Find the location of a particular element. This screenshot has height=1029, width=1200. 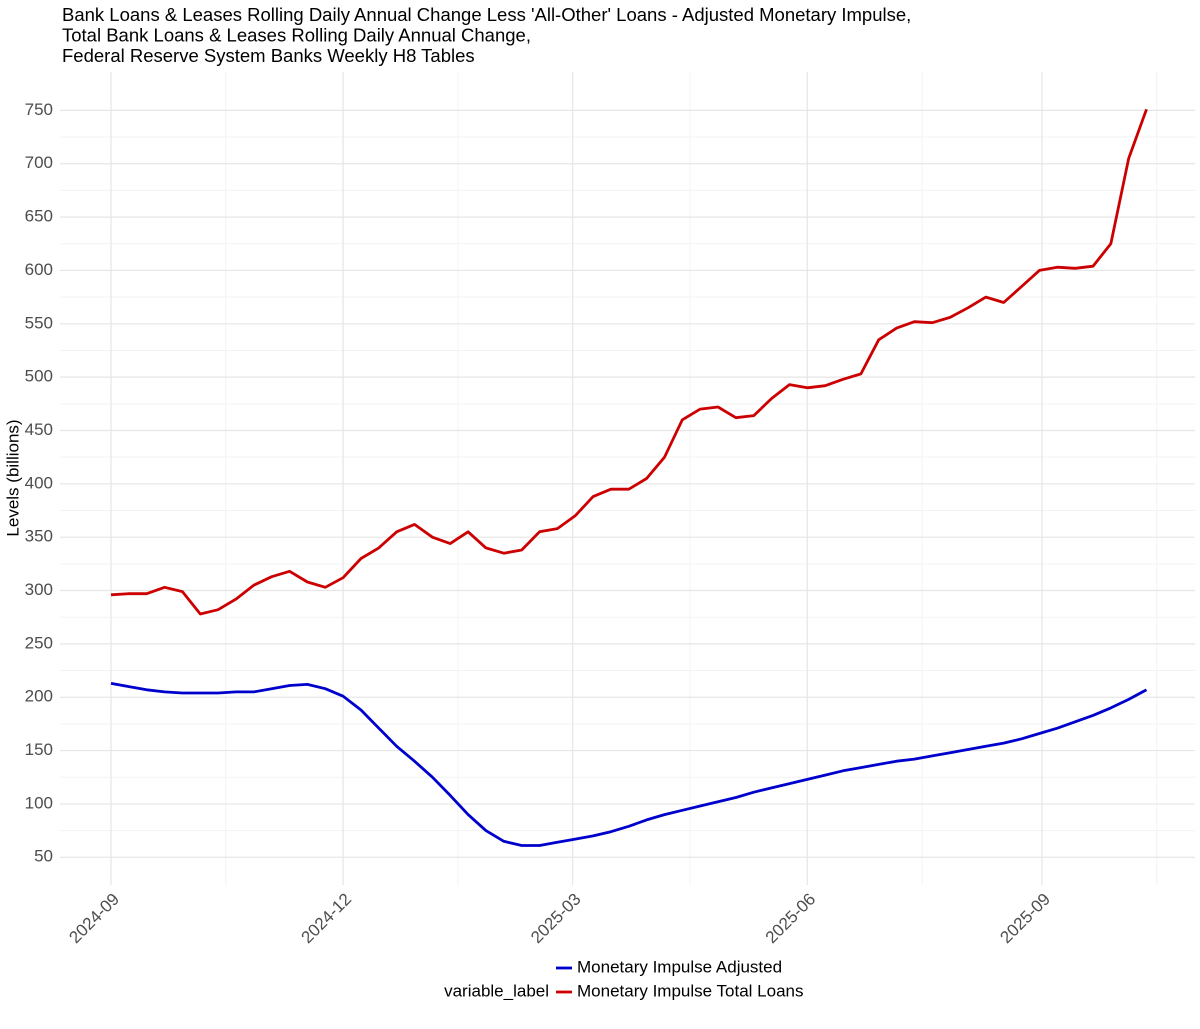

y-tick-label: 100 is located at coordinates (39, 802).